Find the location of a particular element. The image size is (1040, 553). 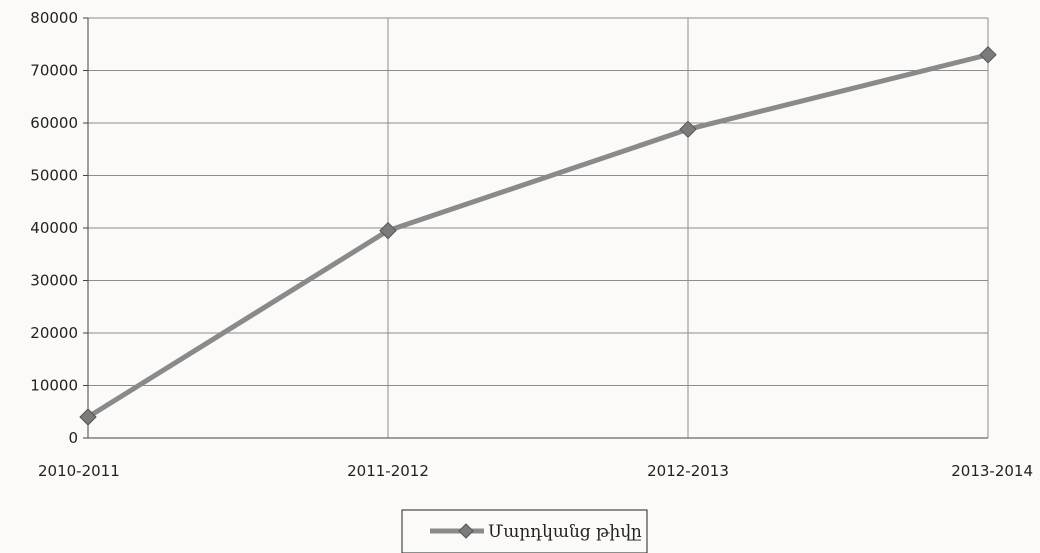

y-tick-label: 10000 is located at coordinates (54, 386).